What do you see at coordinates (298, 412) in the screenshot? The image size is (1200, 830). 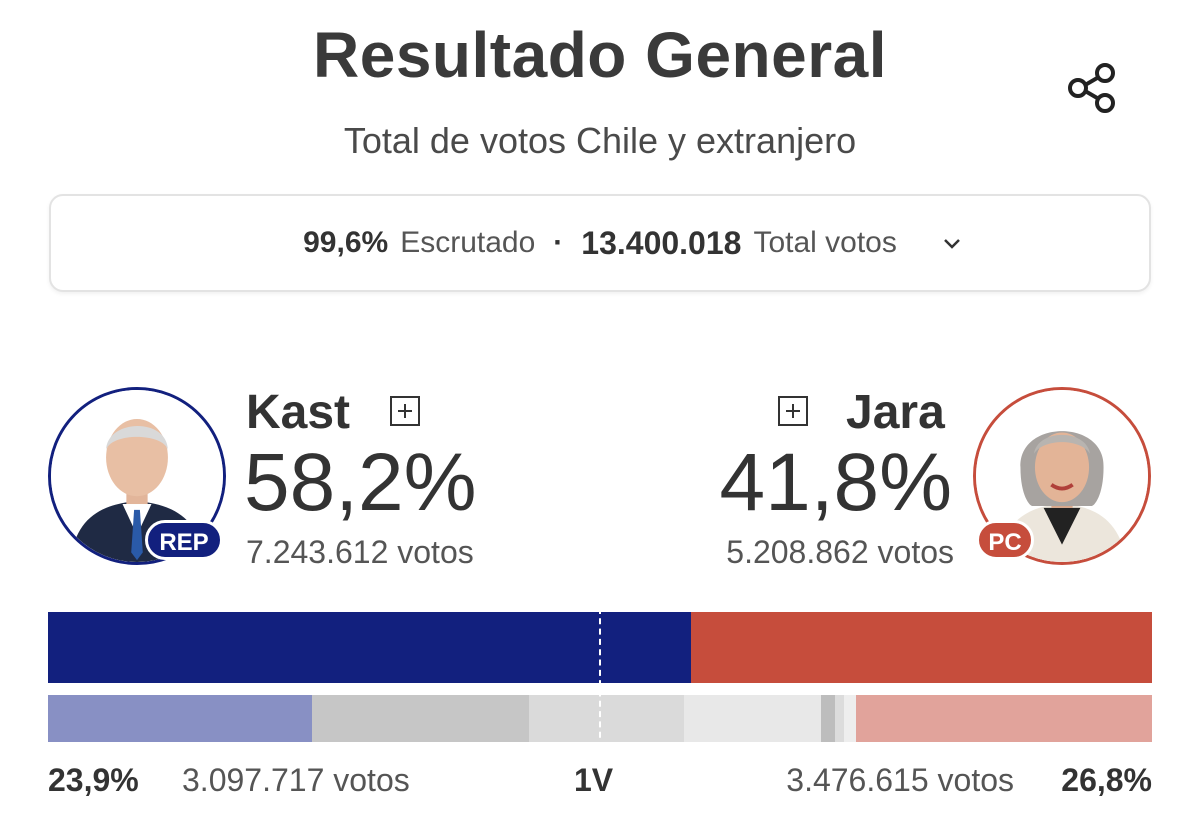 I see `candidate-name-kast: Kast` at bounding box center [298, 412].